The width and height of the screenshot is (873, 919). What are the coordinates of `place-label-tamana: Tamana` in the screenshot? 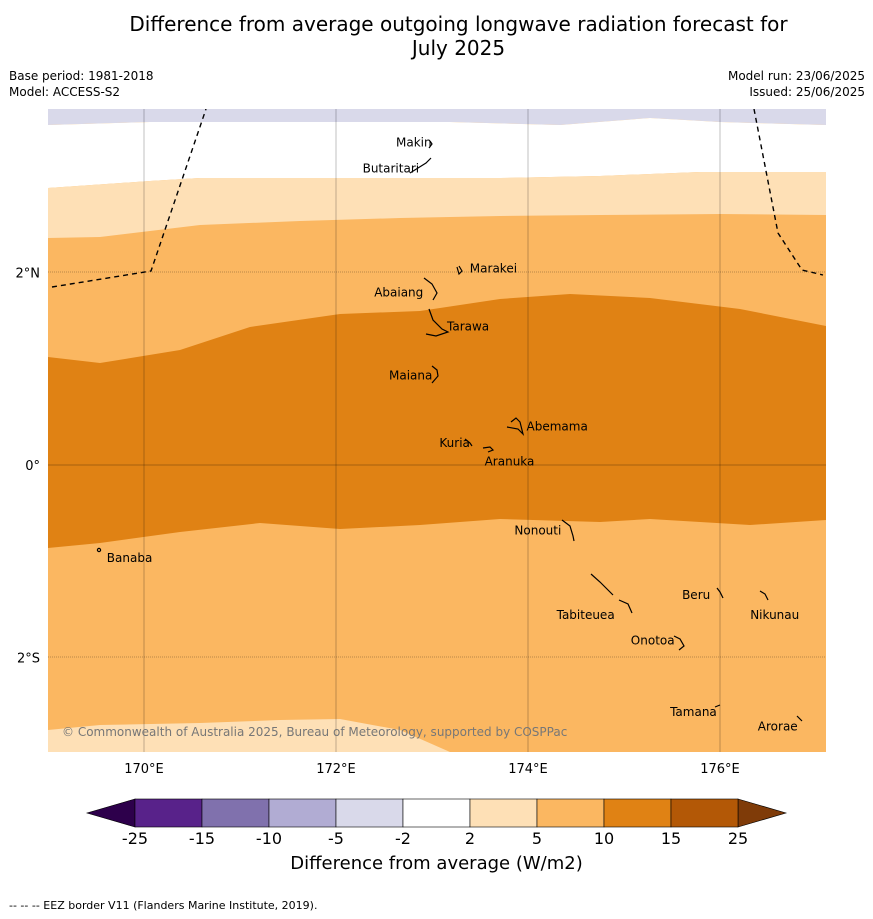 It's located at (693, 712).